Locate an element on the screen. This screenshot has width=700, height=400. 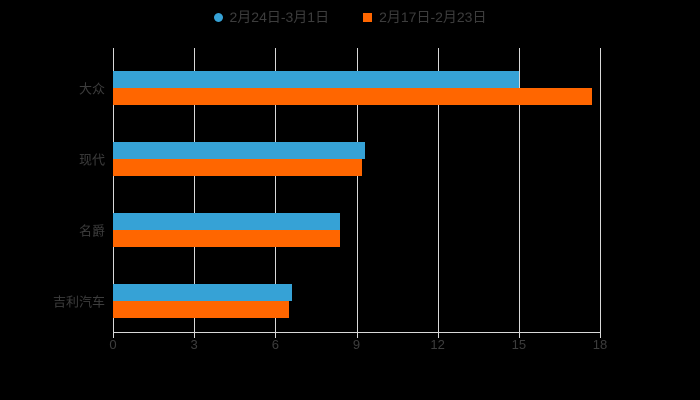
x-tick-label-5: 15 is located at coordinates (519, 344).